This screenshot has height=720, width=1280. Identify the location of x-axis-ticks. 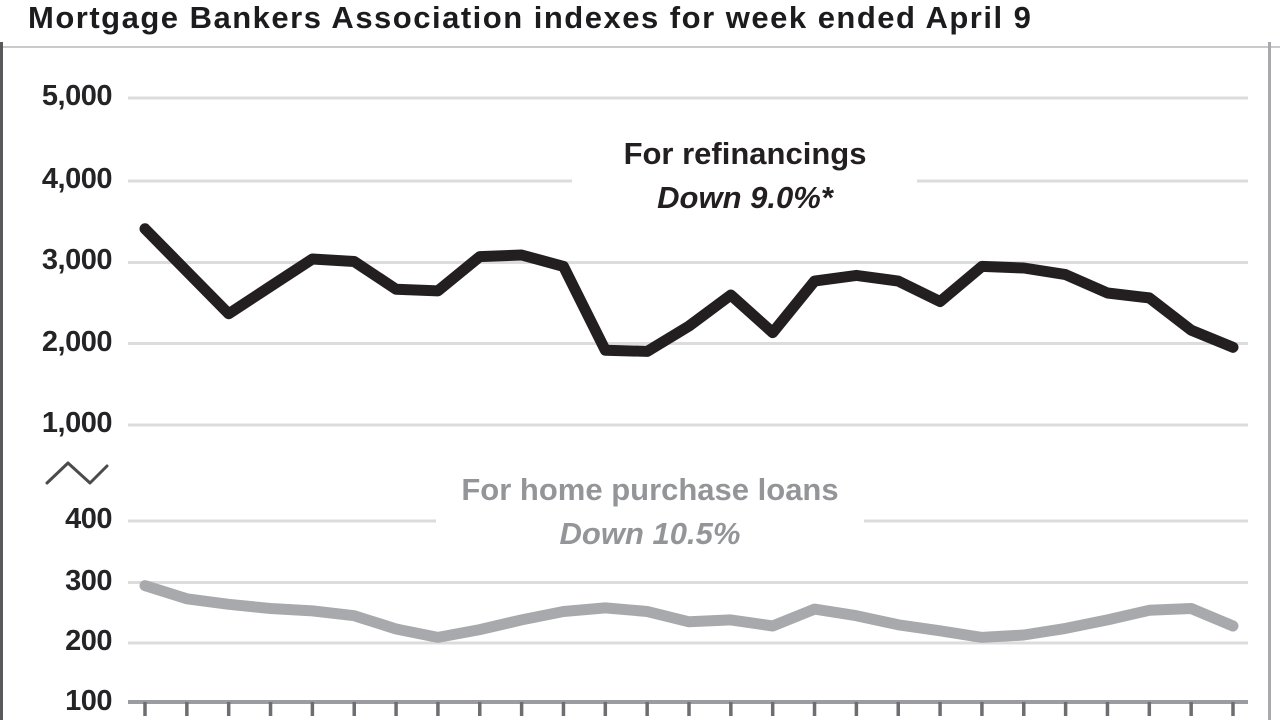
(689, 709).